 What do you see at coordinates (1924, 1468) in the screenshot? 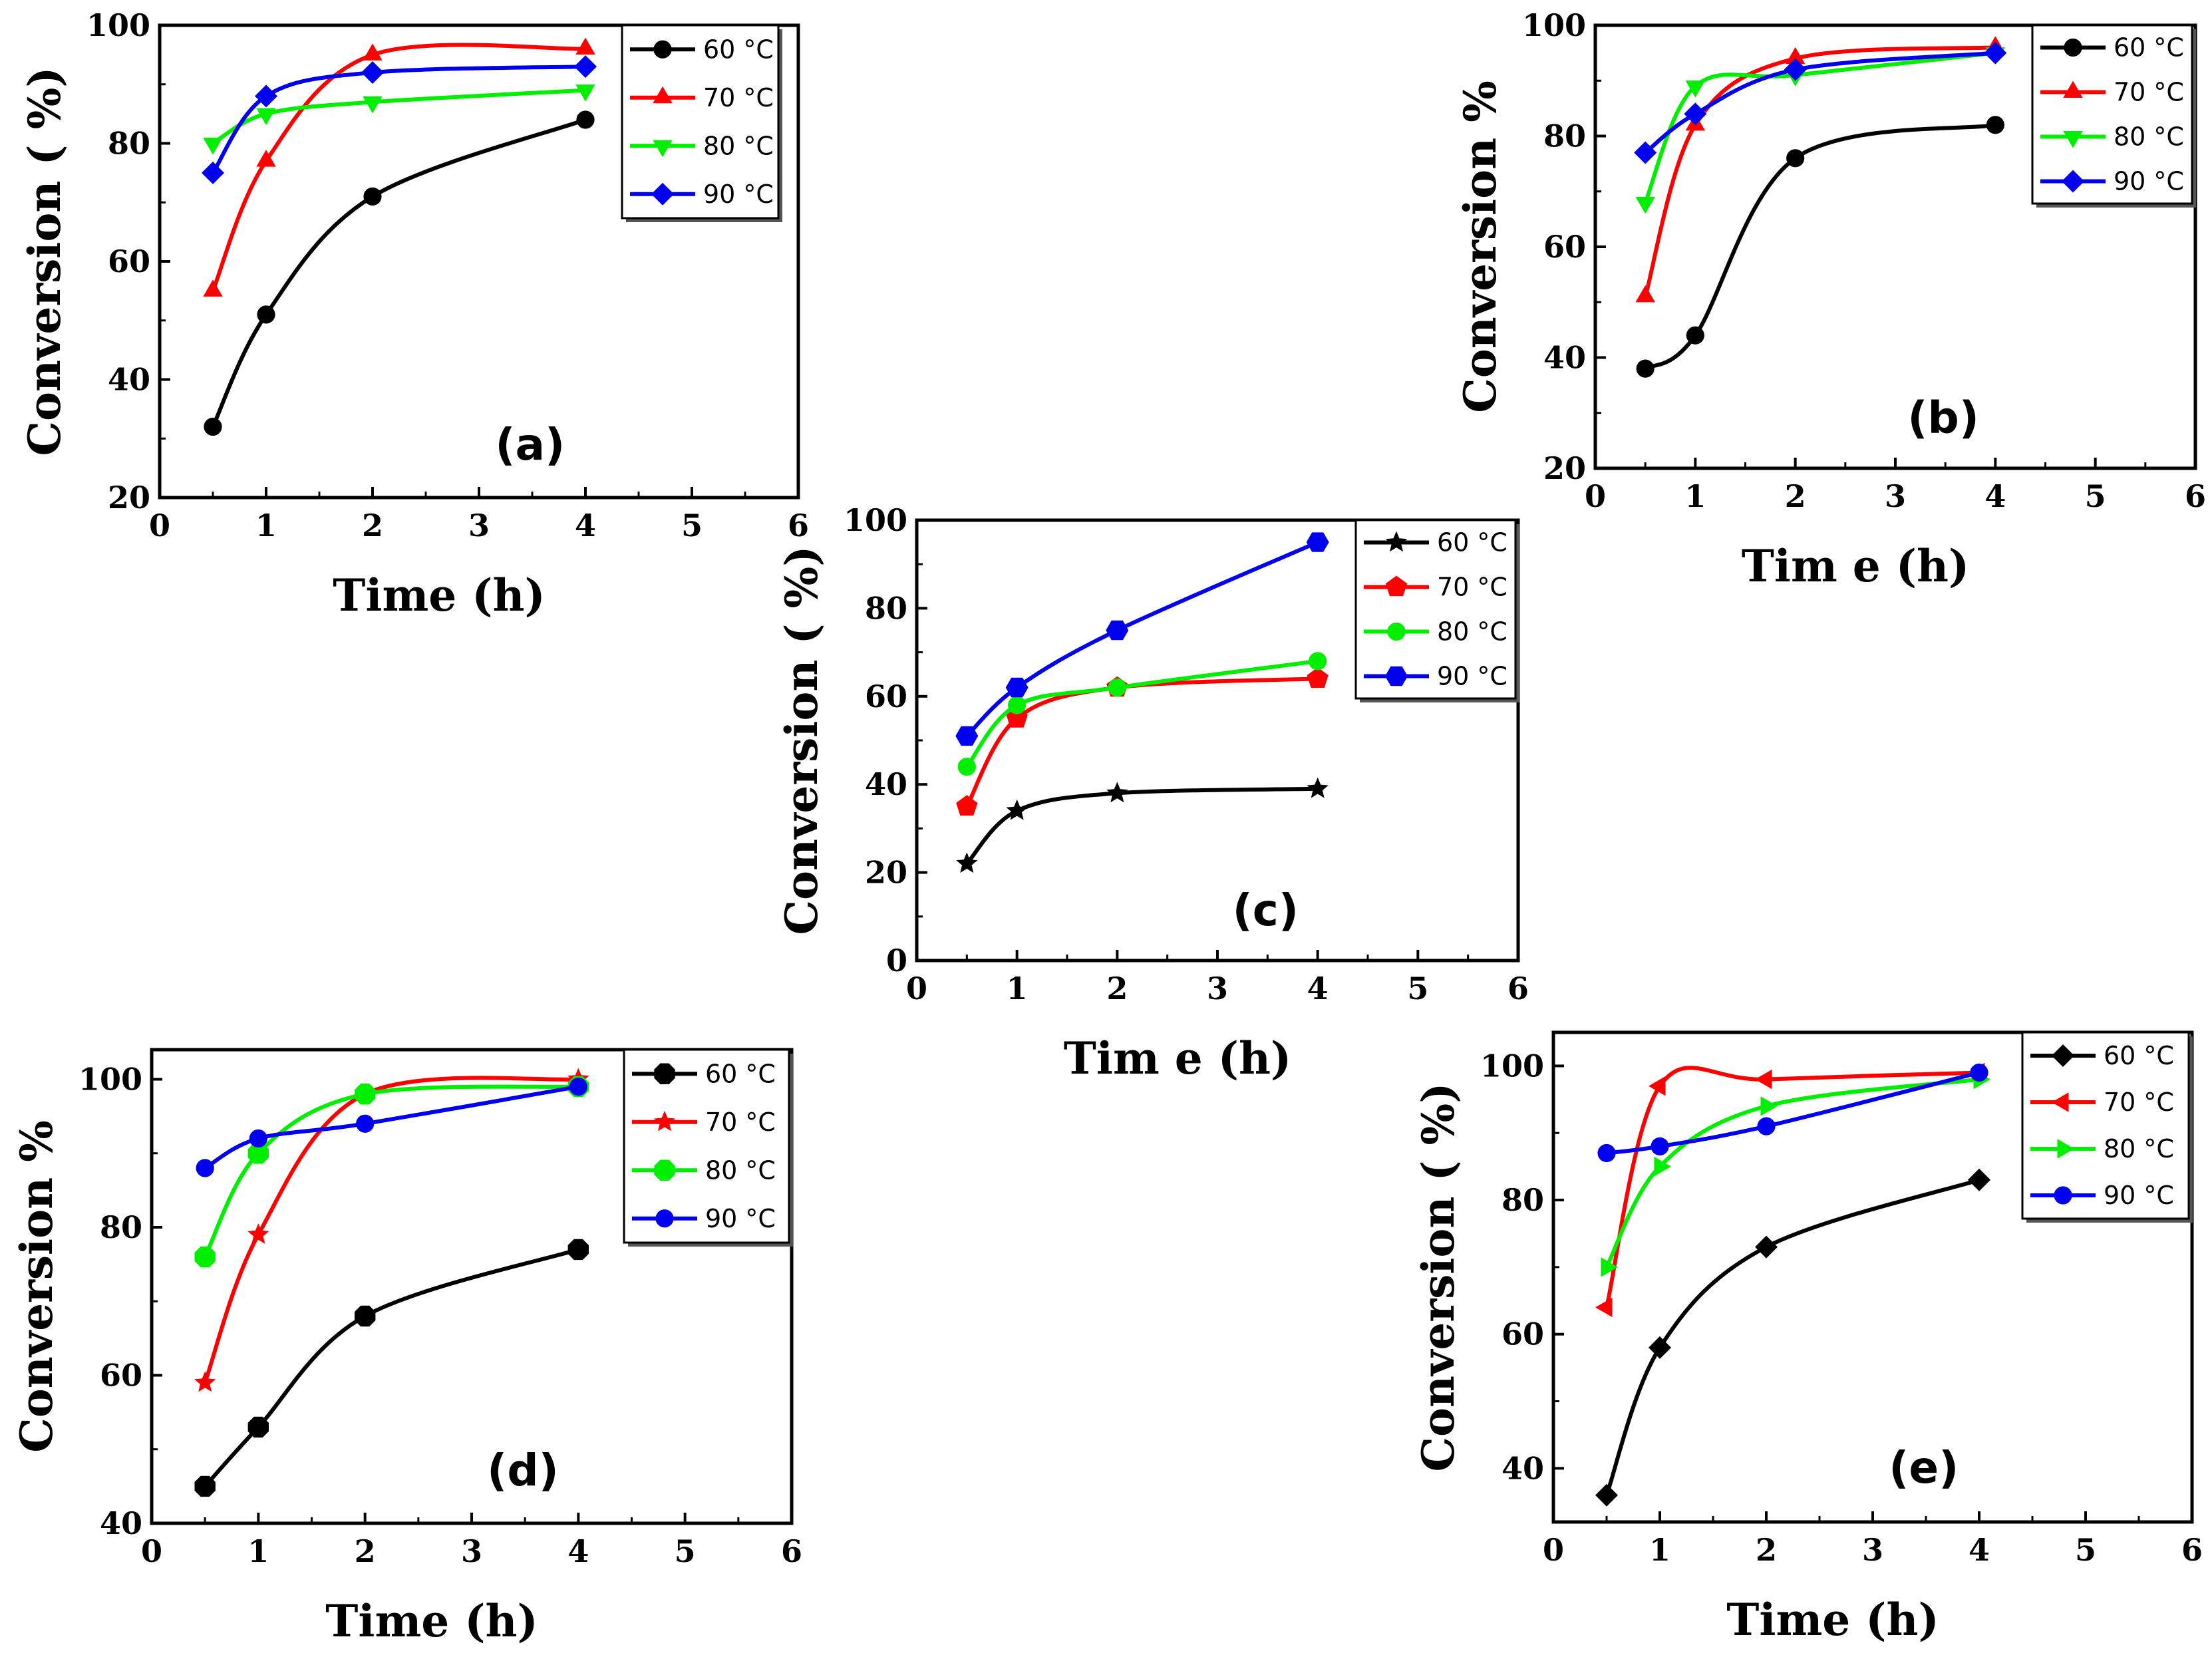
I see `panel-label: (e)` at bounding box center [1924, 1468].